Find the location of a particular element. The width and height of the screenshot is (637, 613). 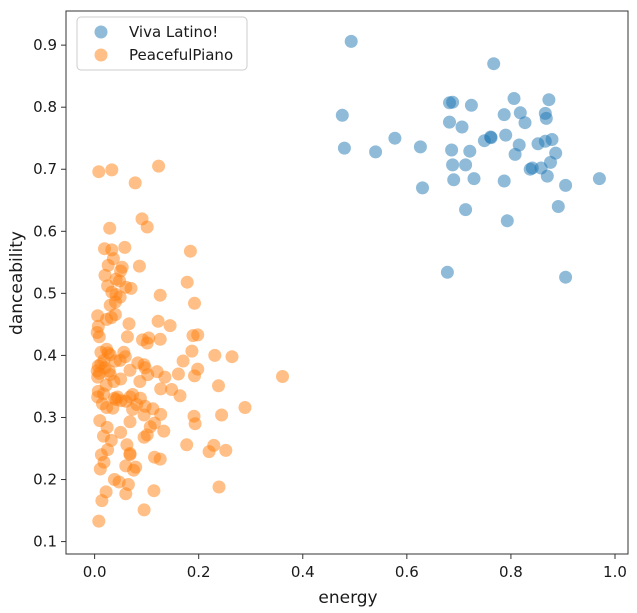

x-tick-label: 0.2 is located at coordinates (199, 572).